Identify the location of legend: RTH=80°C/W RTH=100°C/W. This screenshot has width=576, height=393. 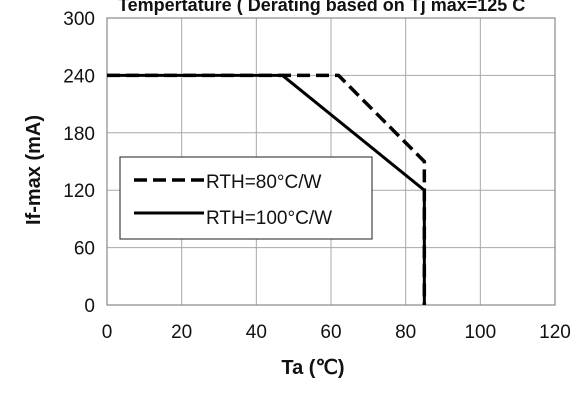
(246, 198).